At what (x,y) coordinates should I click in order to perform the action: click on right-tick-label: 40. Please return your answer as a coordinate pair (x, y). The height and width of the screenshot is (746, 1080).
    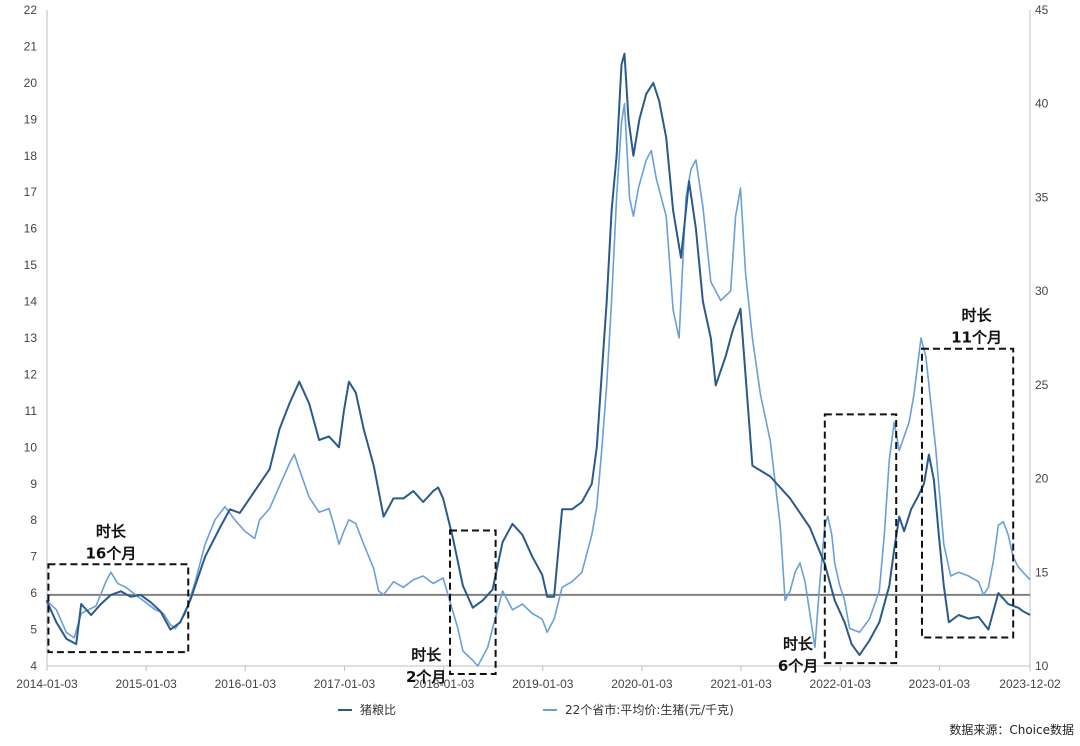
    Looking at the image, I should click on (1042, 104).